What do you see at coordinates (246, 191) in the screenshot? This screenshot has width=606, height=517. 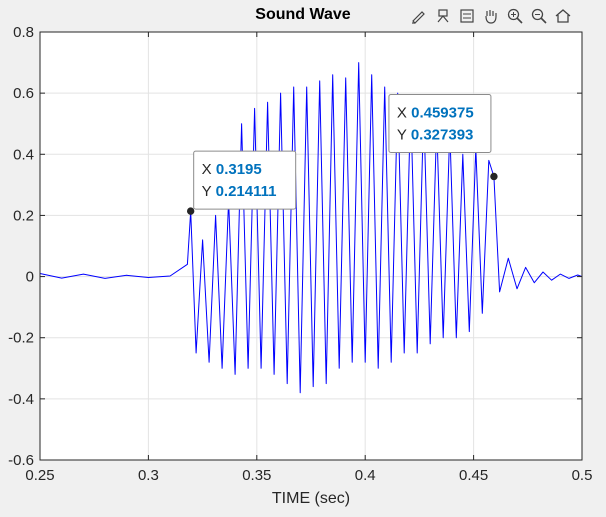 I see `data-tip-y-value: 0.214111` at bounding box center [246, 191].